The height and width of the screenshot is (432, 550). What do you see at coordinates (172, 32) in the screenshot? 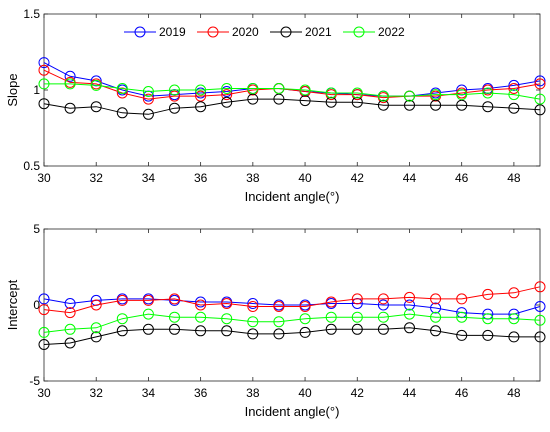
I see `legend-label-2019: 2019` at bounding box center [172, 32].